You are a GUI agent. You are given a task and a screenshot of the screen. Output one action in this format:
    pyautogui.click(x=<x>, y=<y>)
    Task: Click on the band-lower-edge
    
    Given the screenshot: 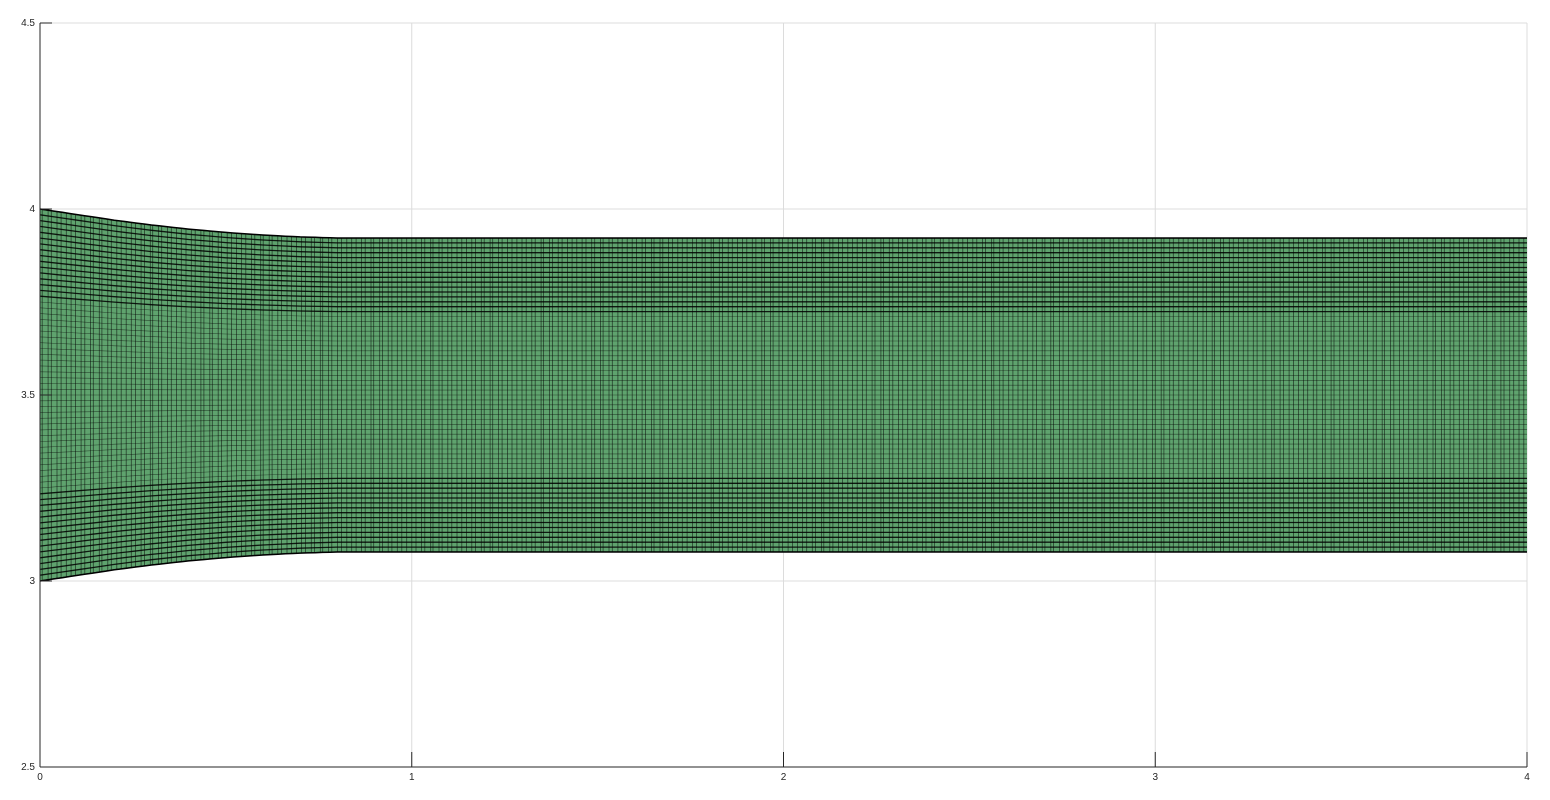 What is the action you would take?
    pyautogui.click(x=783, y=566)
    